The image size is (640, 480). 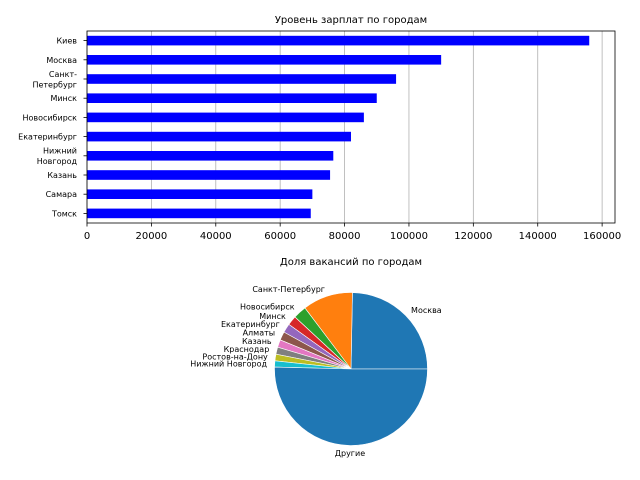 What do you see at coordinates (250, 324) in the screenshot?
I see `pie-label: Екатеринбург` at bounding box center [250, 324].